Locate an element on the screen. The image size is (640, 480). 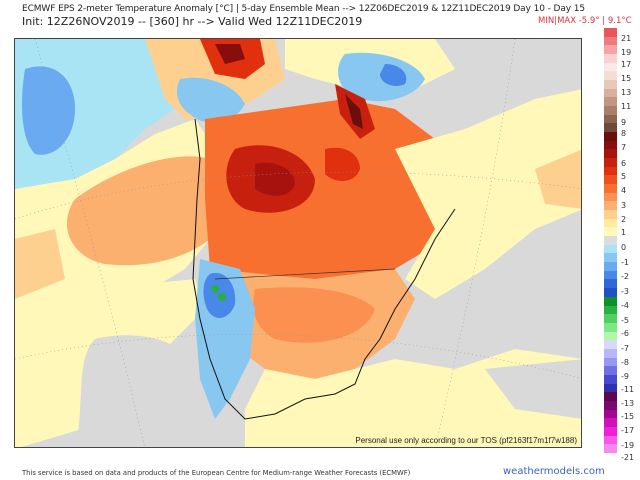
legend-label: -7 is located at coordinates (625, 348).